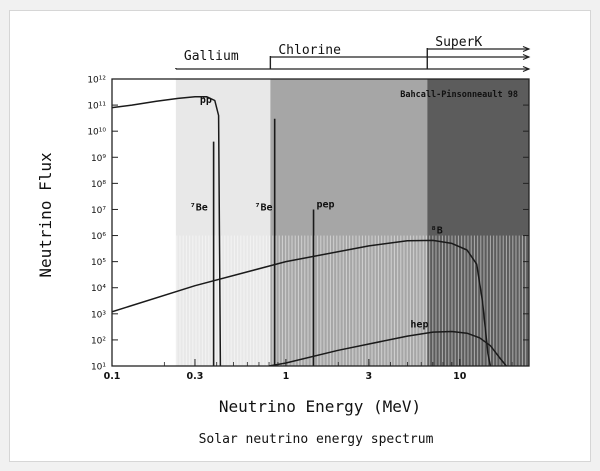 This screenshot has height=471, width=600. Describe the element at coordinates (459, 94) in the screenshot. I see `annotation-text: Bahcall-Pinsonneault 98` at that location.